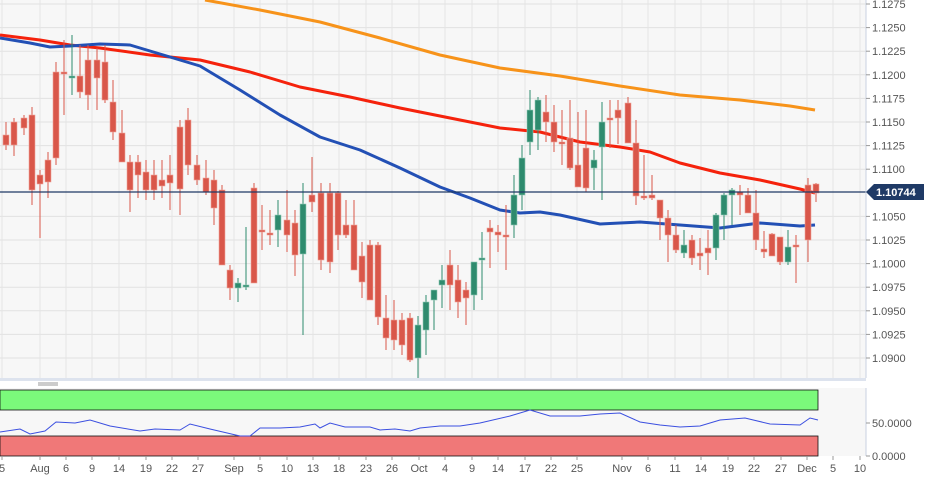  I want to click on last-price-tag: 1.10744, so click(895, 192).